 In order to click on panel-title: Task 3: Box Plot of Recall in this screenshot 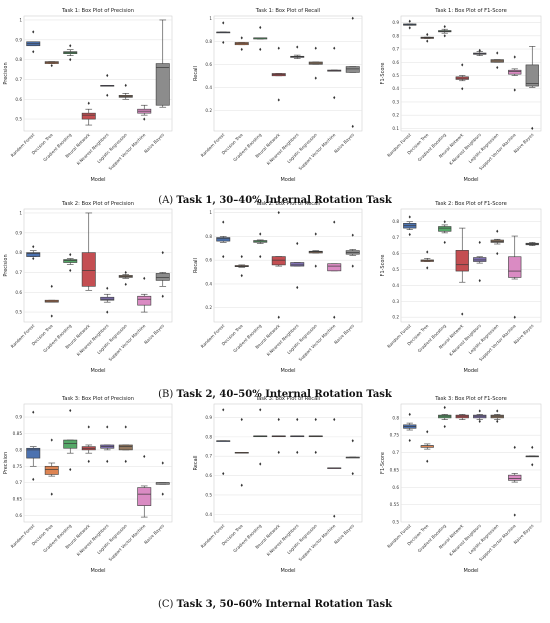, I will do `click(287, 399)`.